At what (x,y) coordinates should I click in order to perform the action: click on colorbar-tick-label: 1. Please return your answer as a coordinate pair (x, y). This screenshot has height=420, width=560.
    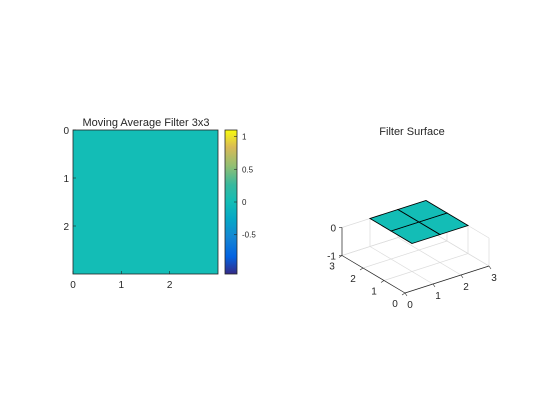
    Looking at the image, I should click on (244, 137).